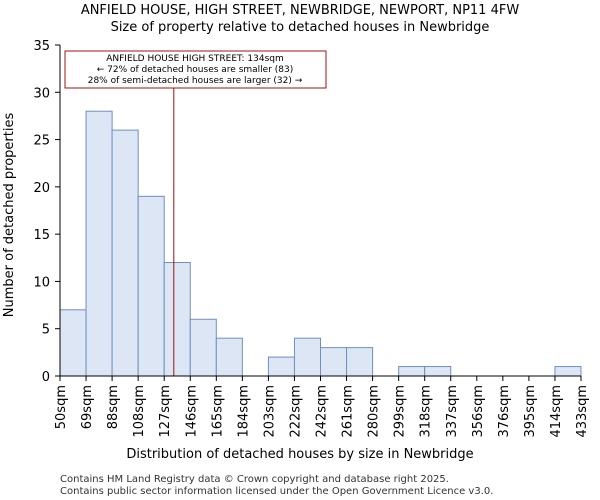 This screenshot has height=500, width=600. Describe the element at coordinates (41, 235) in the screenshot. I see `y-tick-label: 15` at that location.